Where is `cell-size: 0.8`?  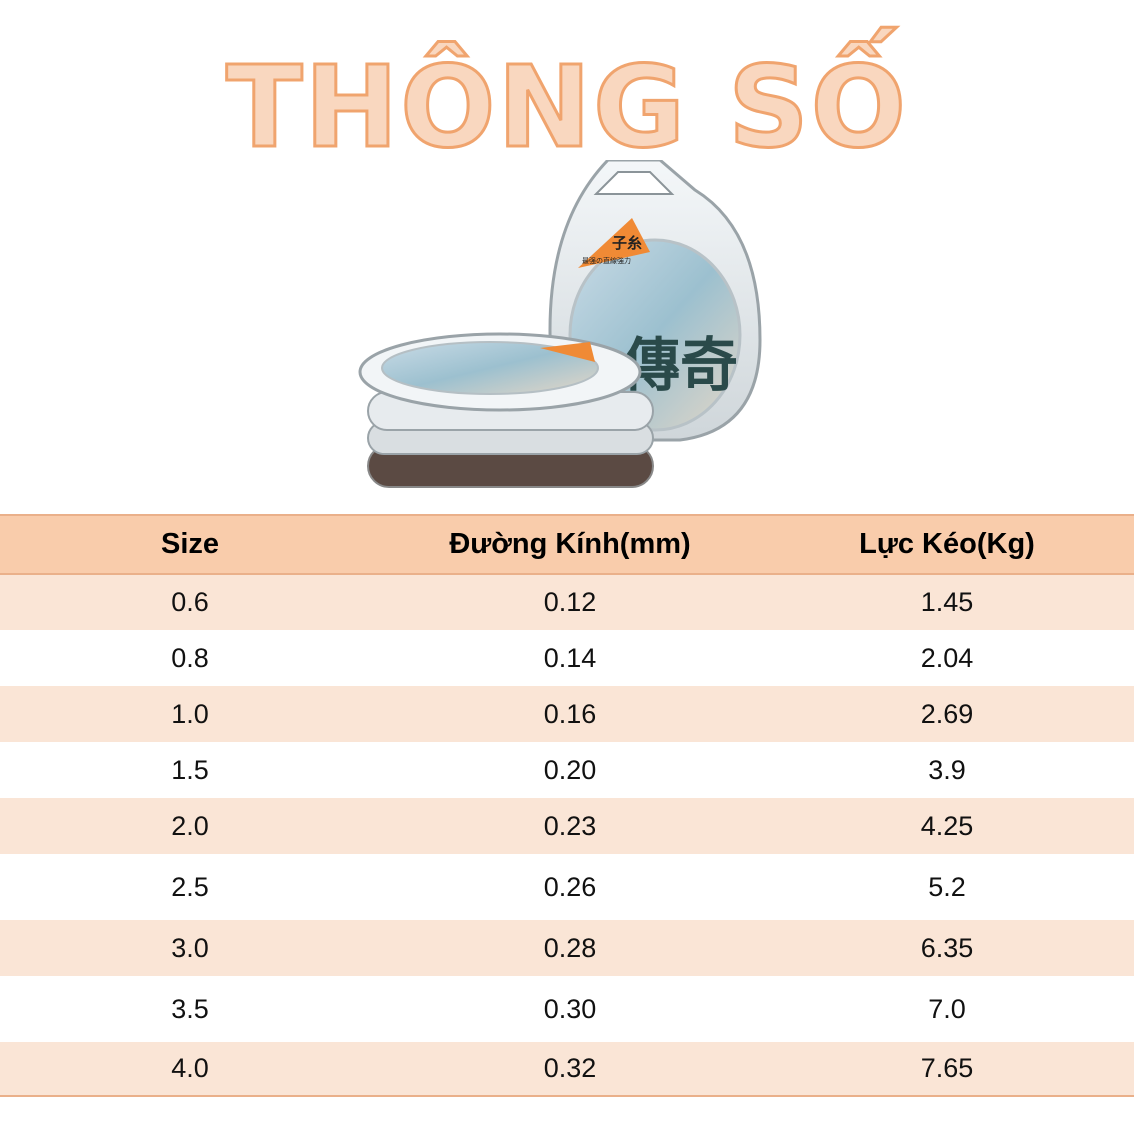
cell-size: 0.8 is located at coordinates (190, 658).